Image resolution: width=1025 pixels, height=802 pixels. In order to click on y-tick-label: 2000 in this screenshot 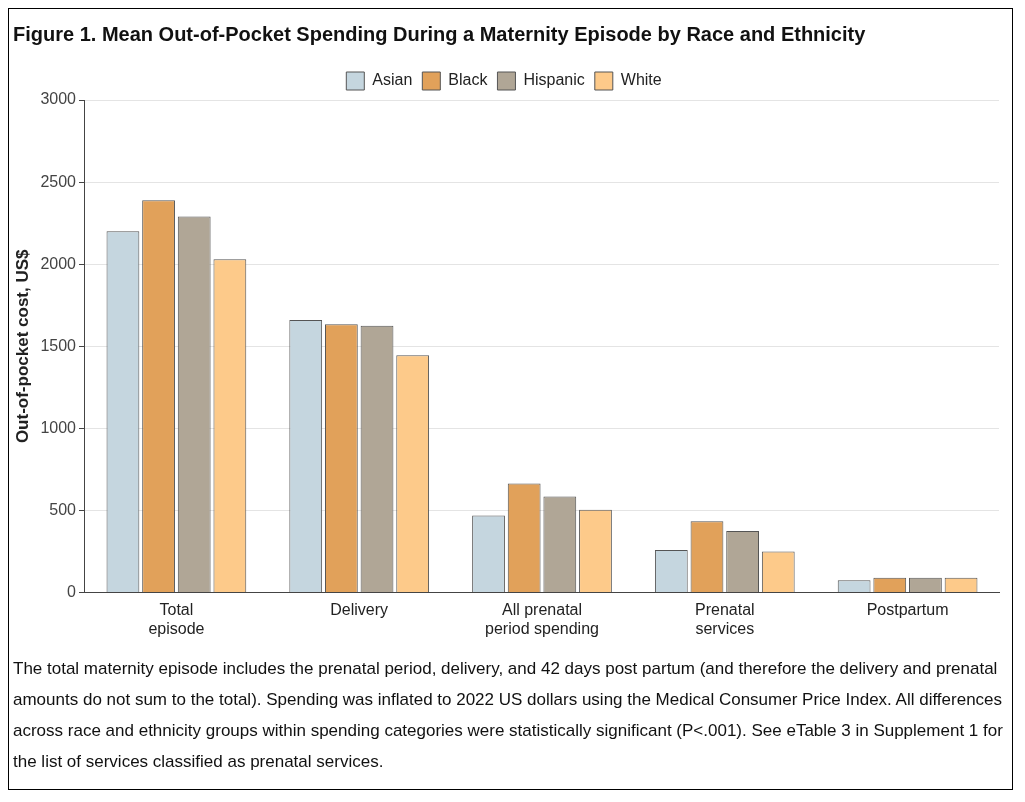, I will do `click(58, 263)`.